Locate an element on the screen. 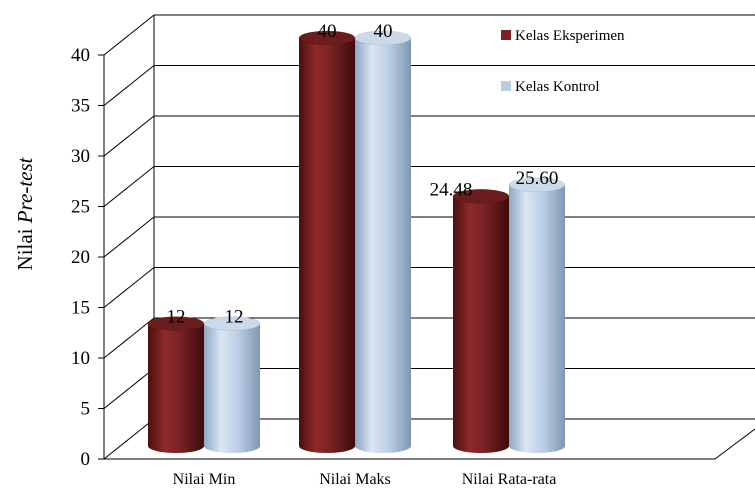  data-label: 24.48 is located at coordinates (451, 189).